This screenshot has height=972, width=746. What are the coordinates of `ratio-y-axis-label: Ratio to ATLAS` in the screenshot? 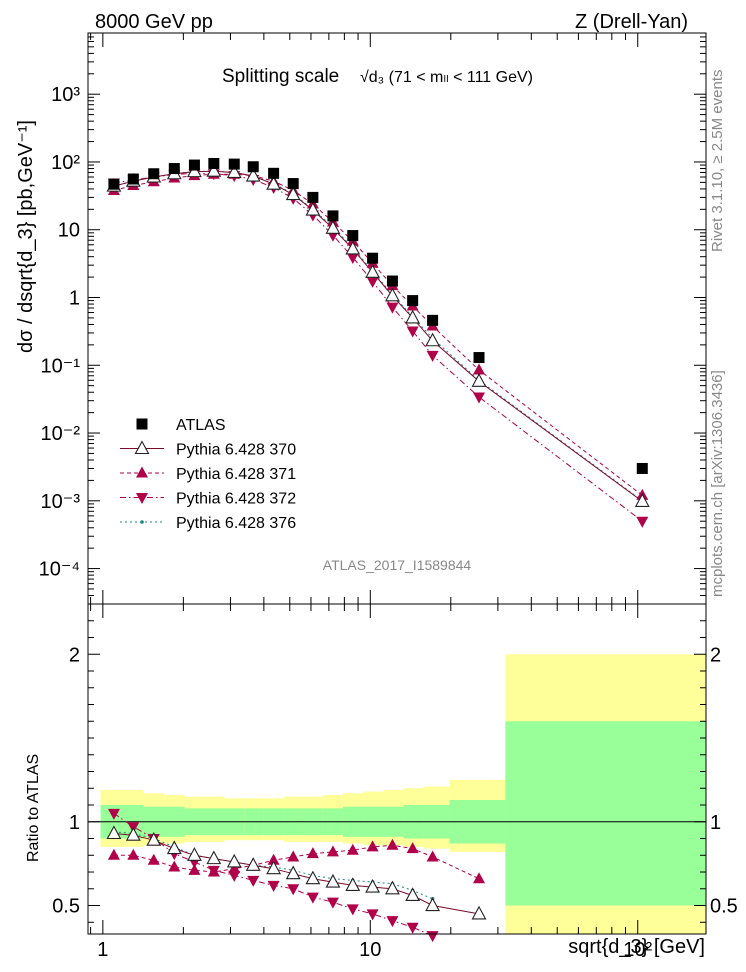 It's located at (33, 808).